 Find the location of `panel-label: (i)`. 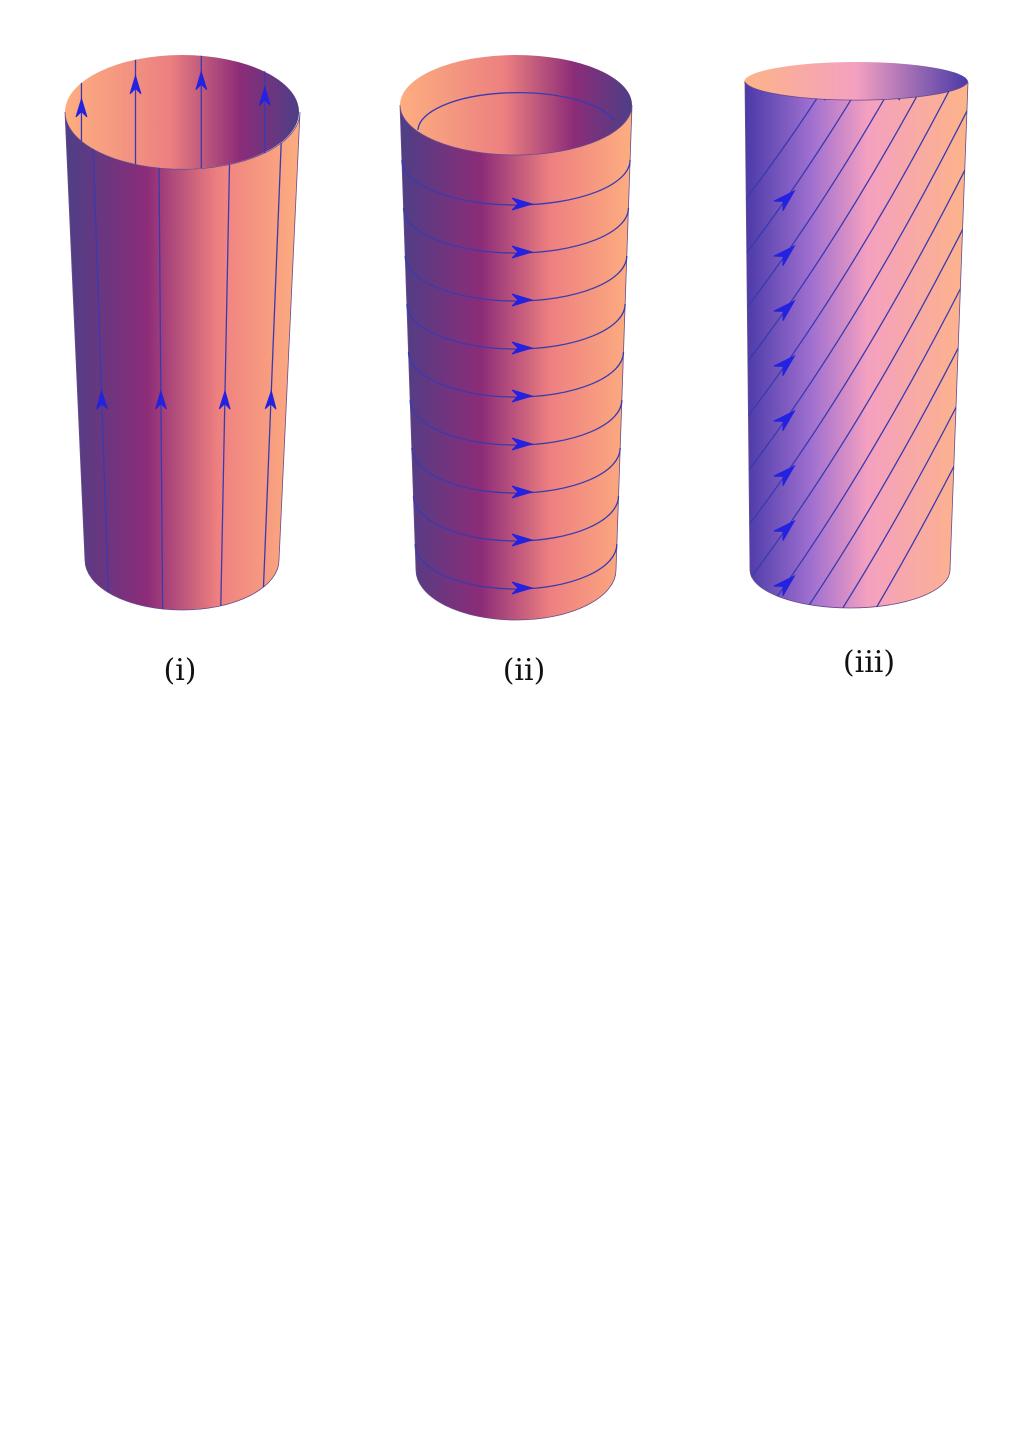

panel-label: (i) is located at coordinates (179, 670).